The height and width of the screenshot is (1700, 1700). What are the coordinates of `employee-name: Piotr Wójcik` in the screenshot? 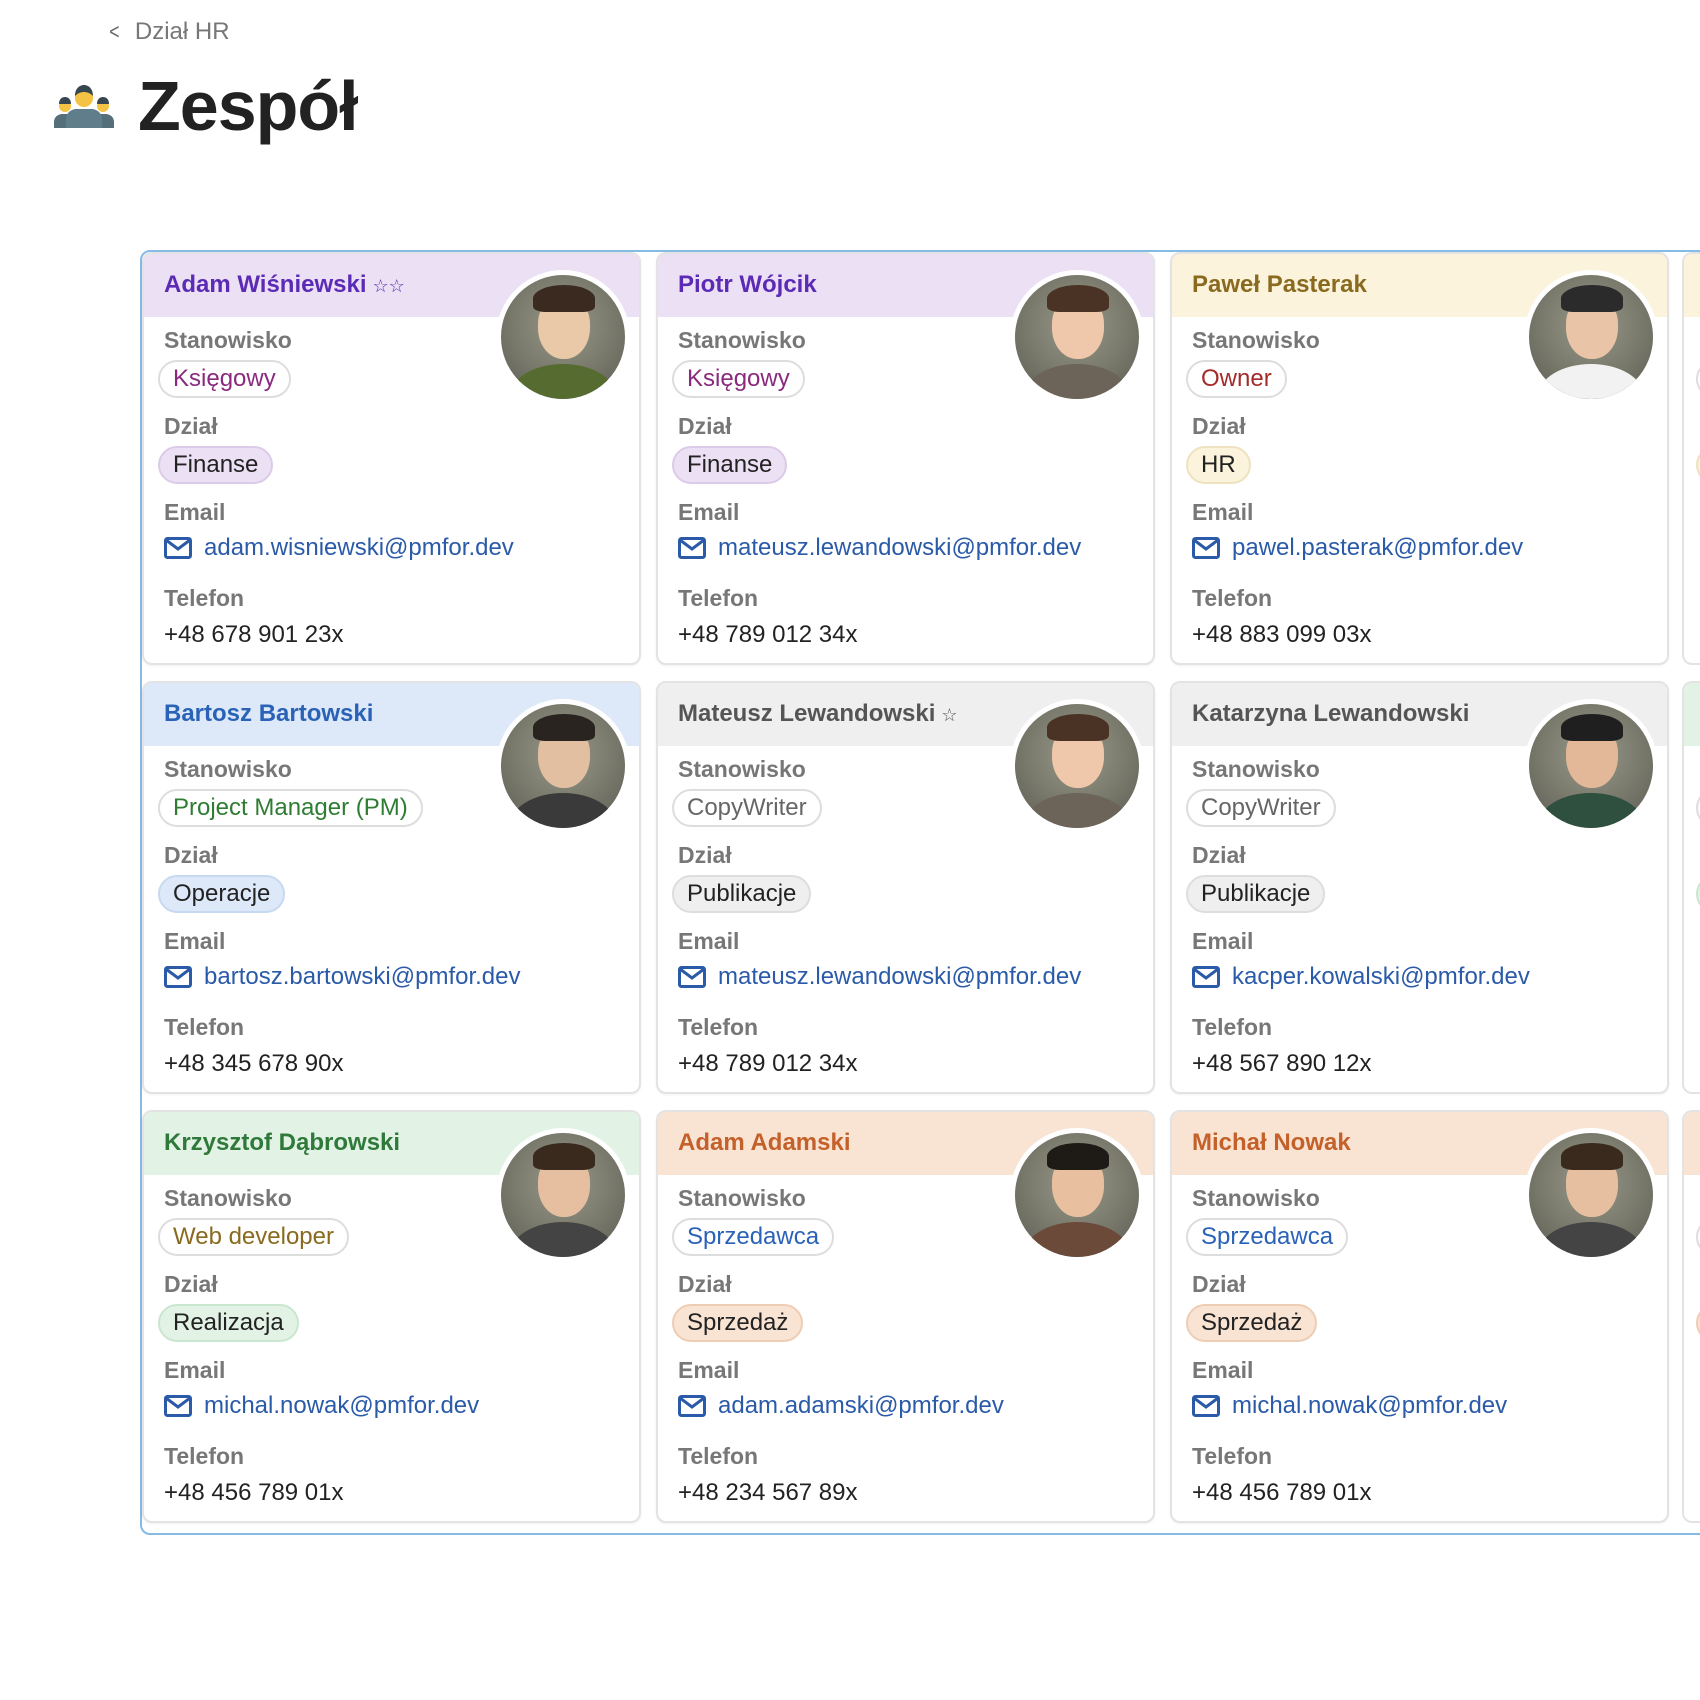 It's located at (750, 285).